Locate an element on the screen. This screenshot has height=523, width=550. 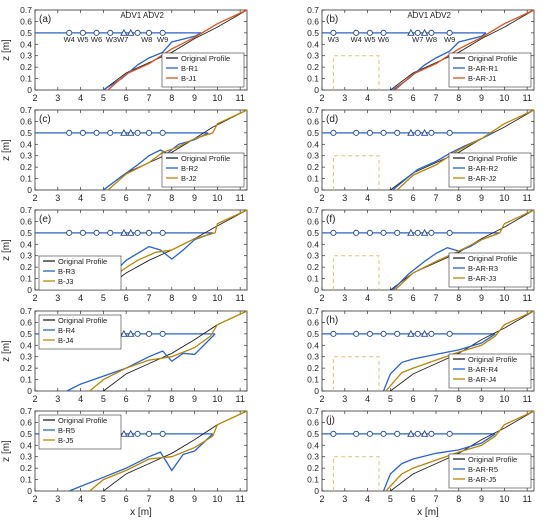
legend-label: B-AR-J3 is located at coordinates (482, 278).